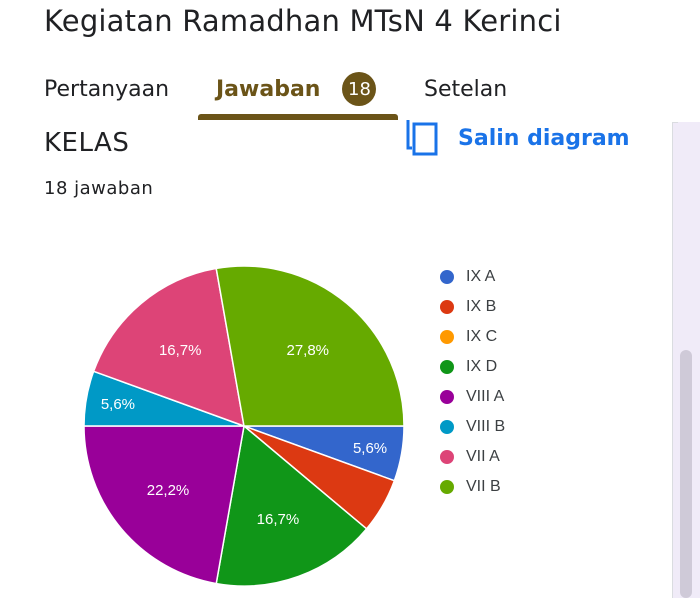 This screenshot has height=598, width=700. I want to click on pie-slice-vii-a, so click(168, 347).